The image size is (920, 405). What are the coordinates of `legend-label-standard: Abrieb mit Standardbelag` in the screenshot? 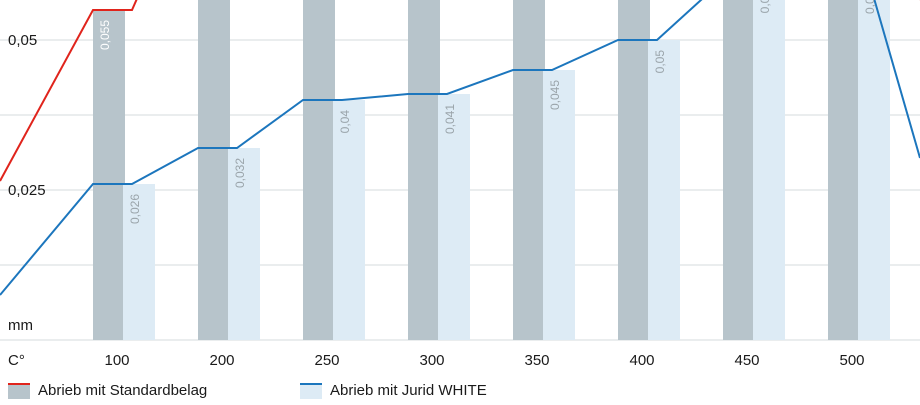 It's located at (123, 390).